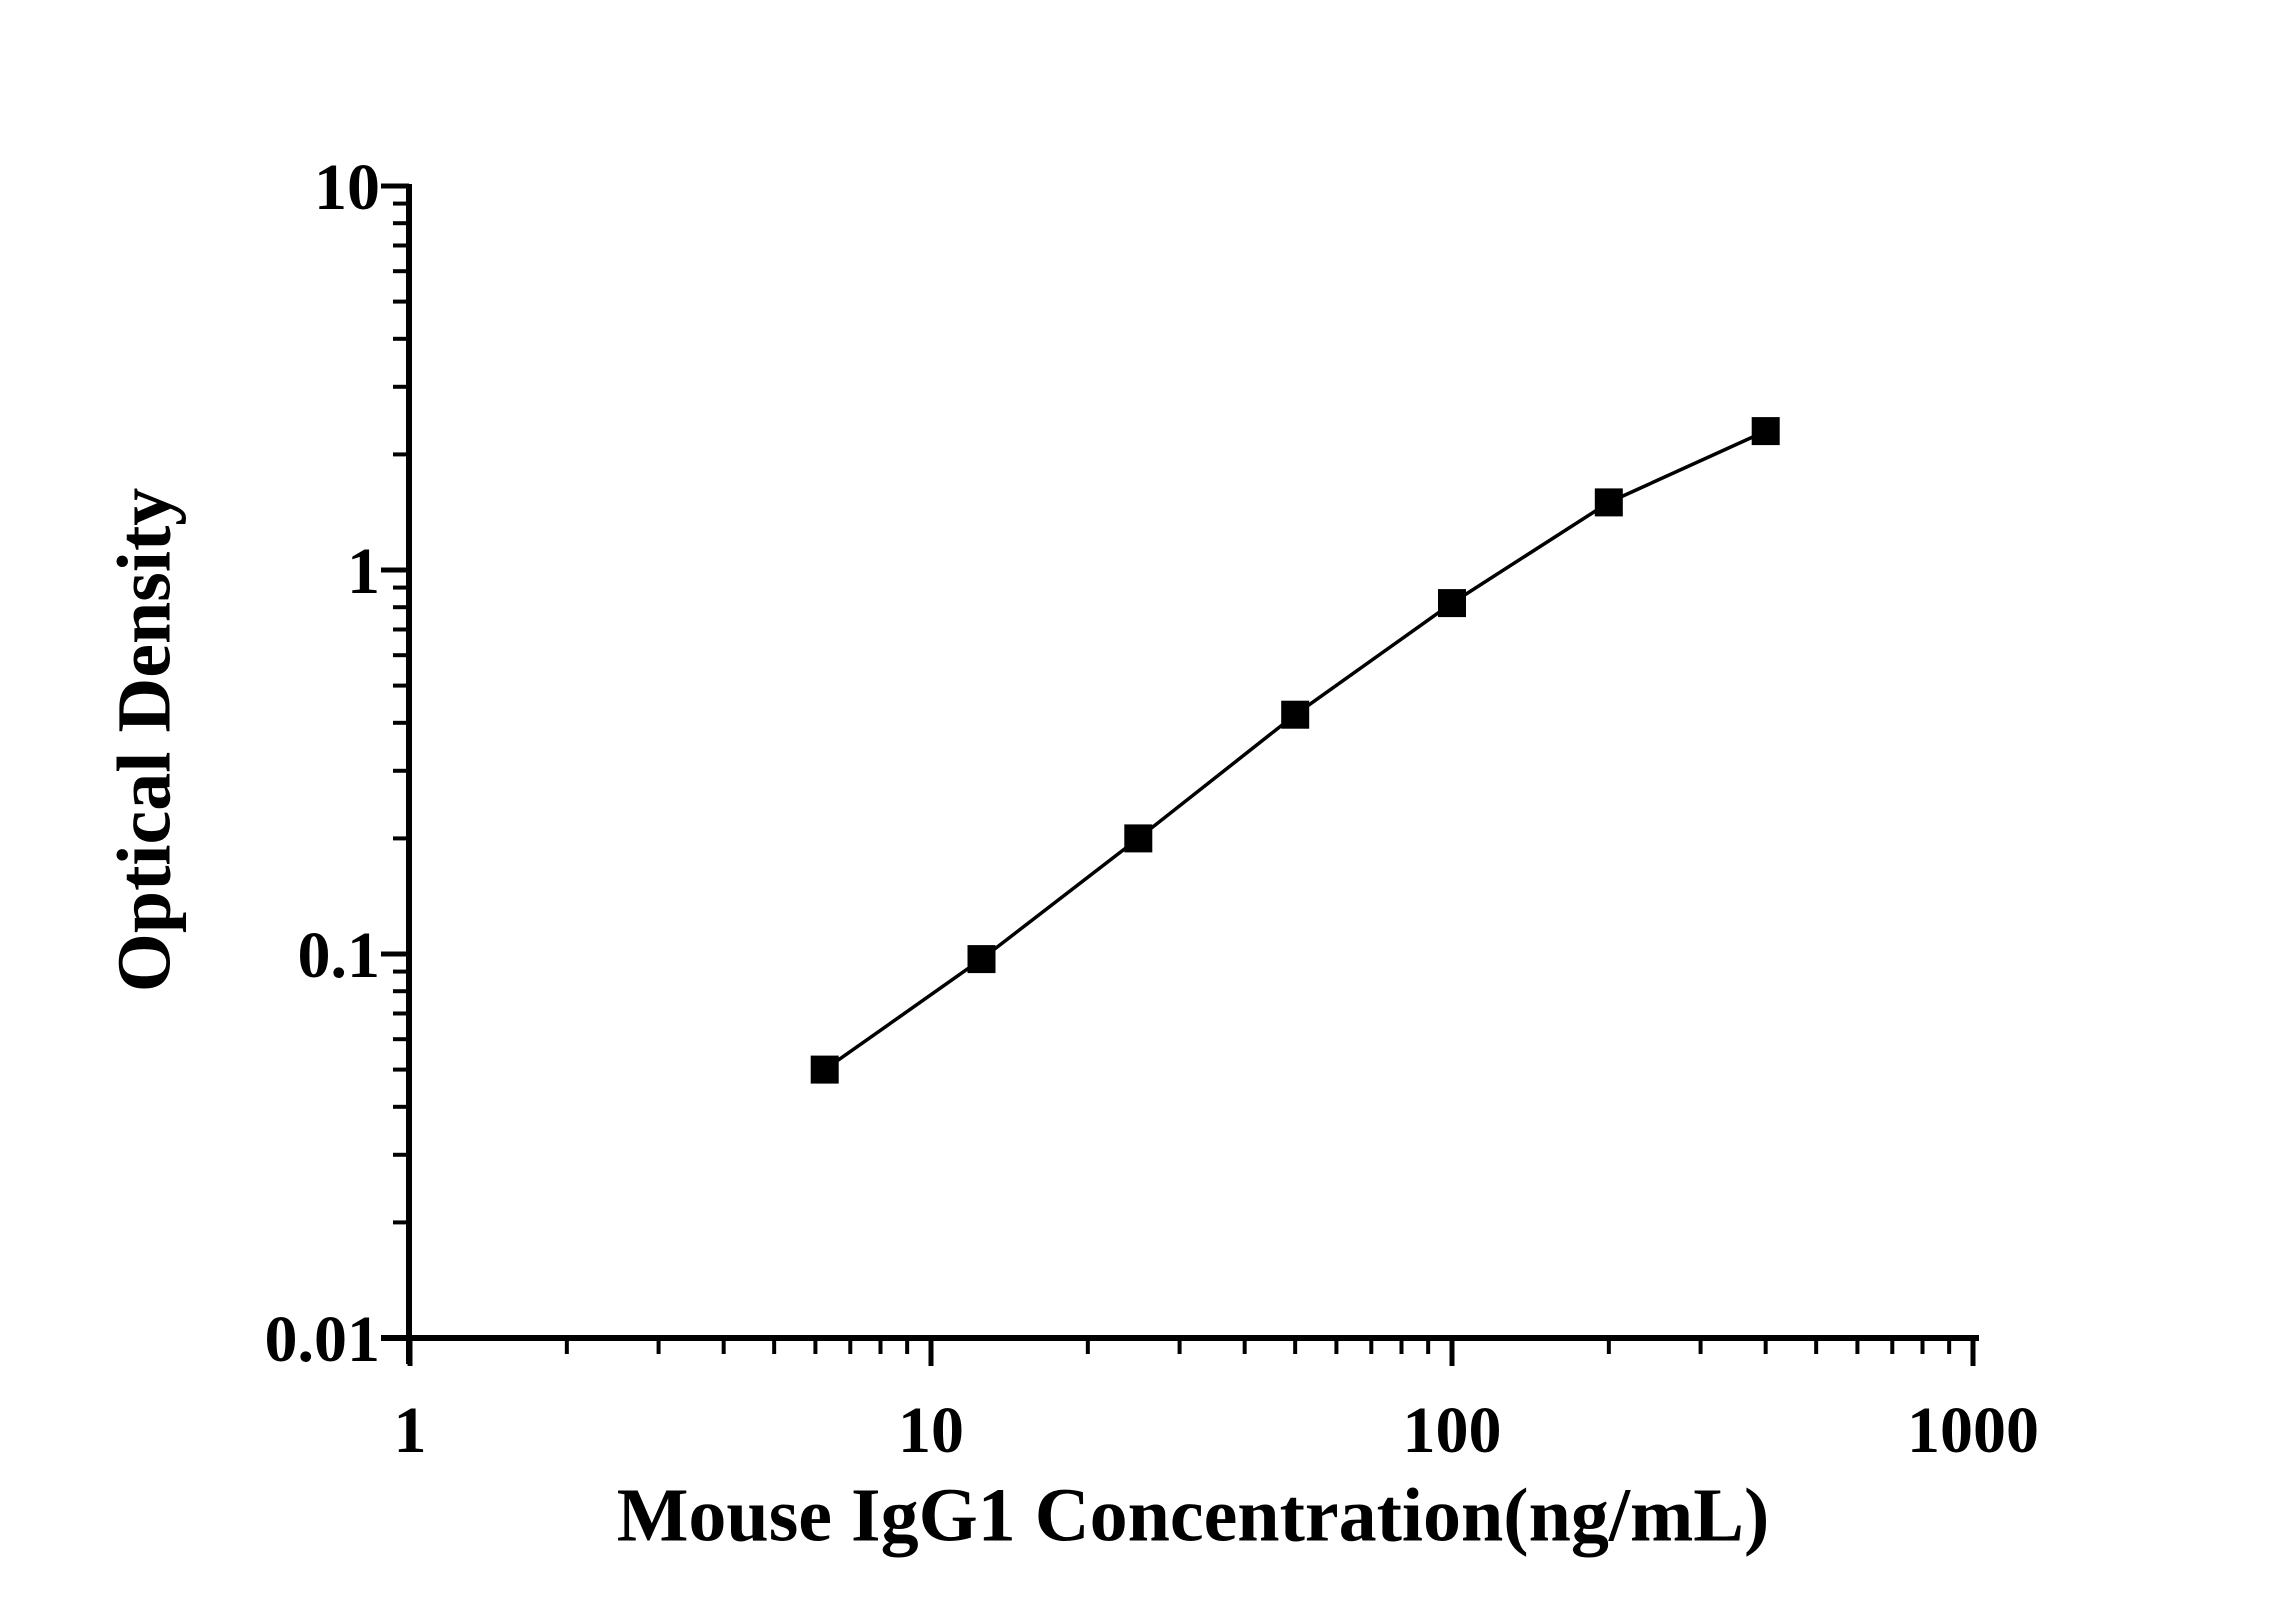 This screenshot has width=2296, height=1604. Describe the element at coordinates (1193, 1515) in the screenshot. I see `x-axis-title: Mouse IgG1 Concentration(ng/mL)` at that location.